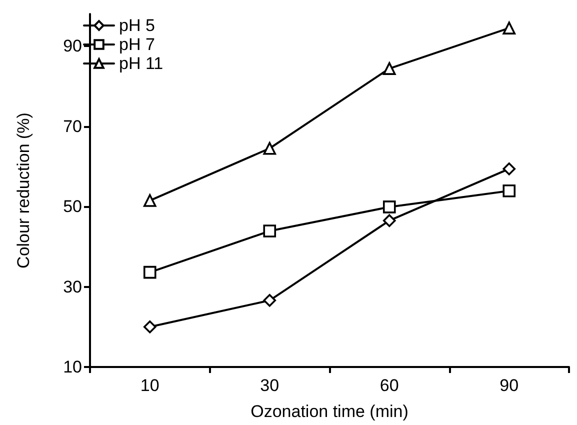 The width and height of the screenshot is (577, 425). I want to click on x-tick-label: 30, so click(270, 385).